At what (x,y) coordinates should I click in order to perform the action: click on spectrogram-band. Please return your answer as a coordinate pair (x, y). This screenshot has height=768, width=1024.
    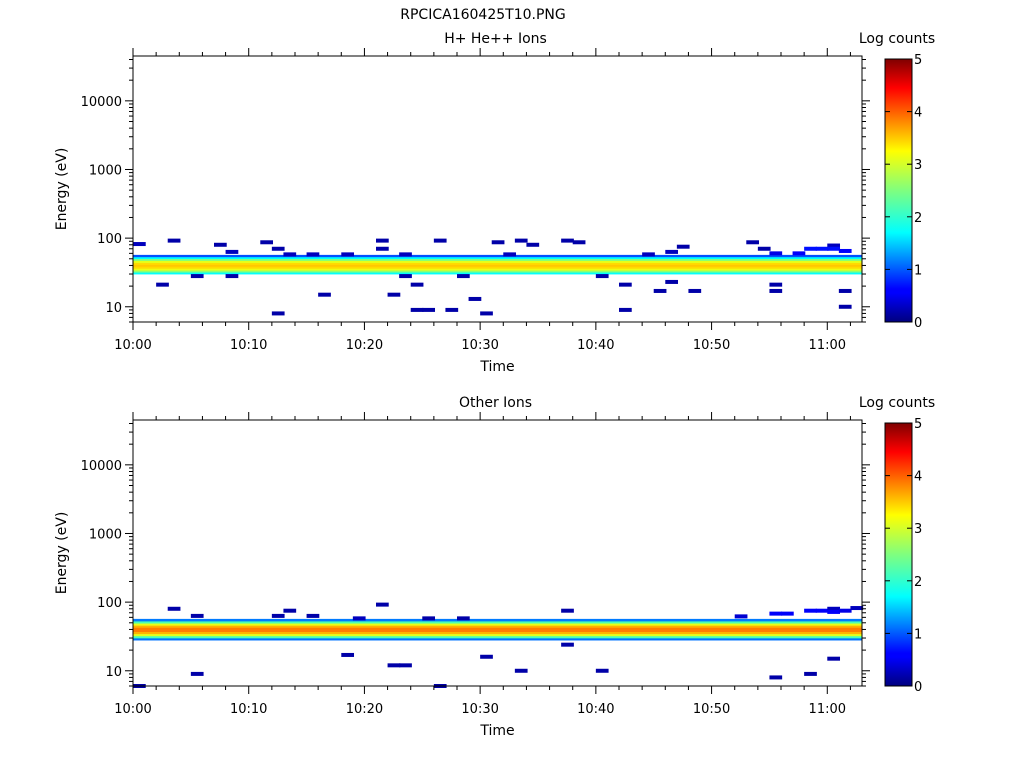
    Looking at the image, I should click on (497, 629).